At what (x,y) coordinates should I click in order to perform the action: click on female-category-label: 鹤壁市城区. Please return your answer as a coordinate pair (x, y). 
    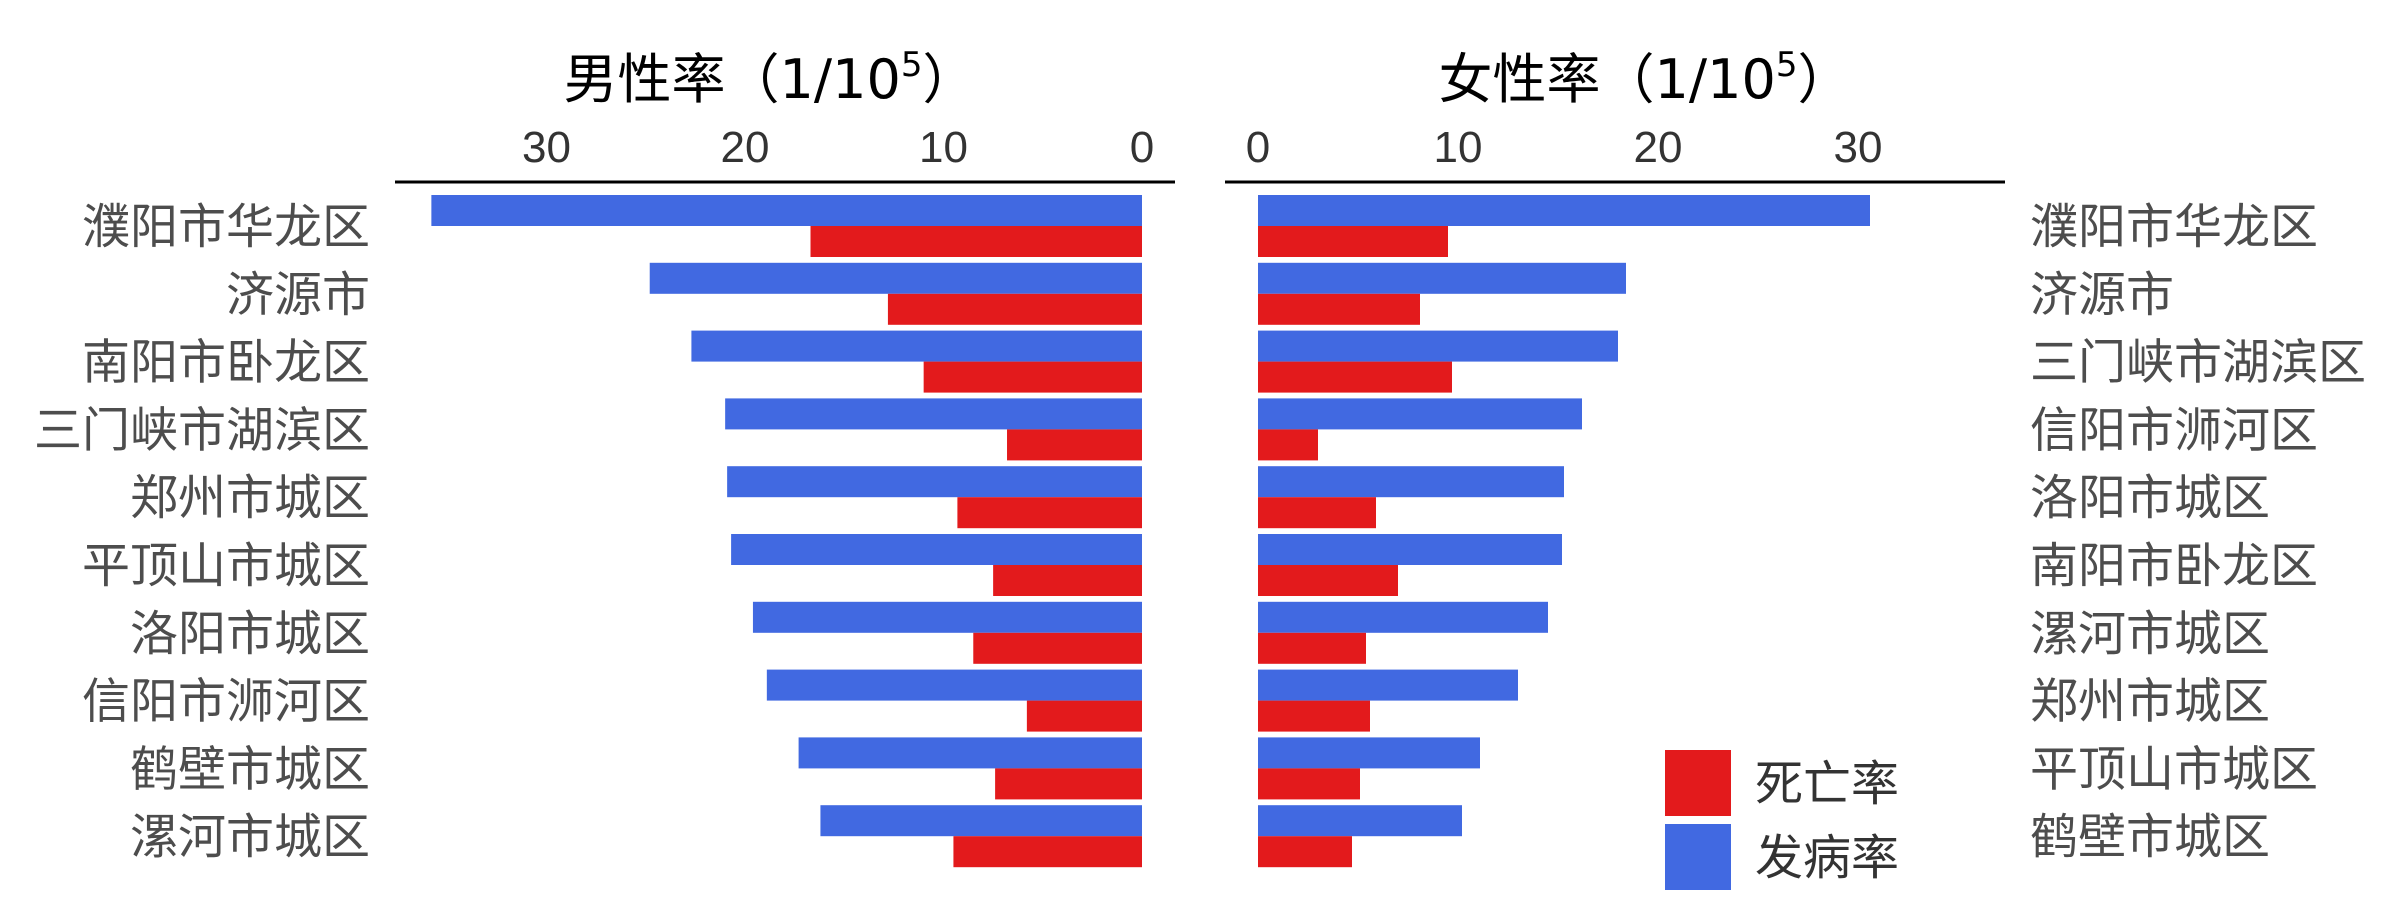
    Looking at the image, I should click on (2150, 837).